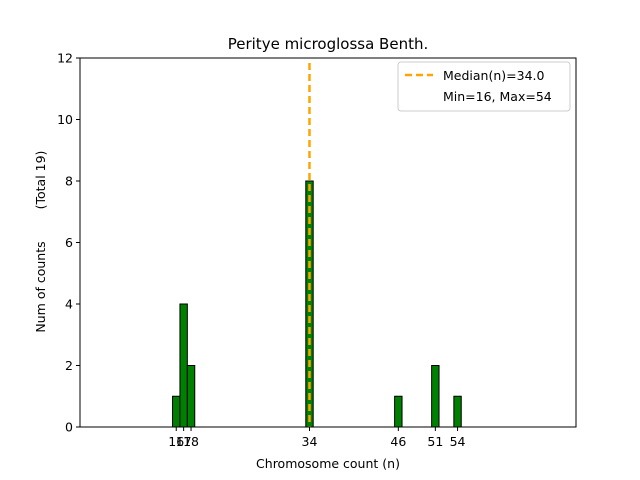 This screenshot has height=480, width=640. I want to click on x-tick-label-51: 51, so click(435, 441).